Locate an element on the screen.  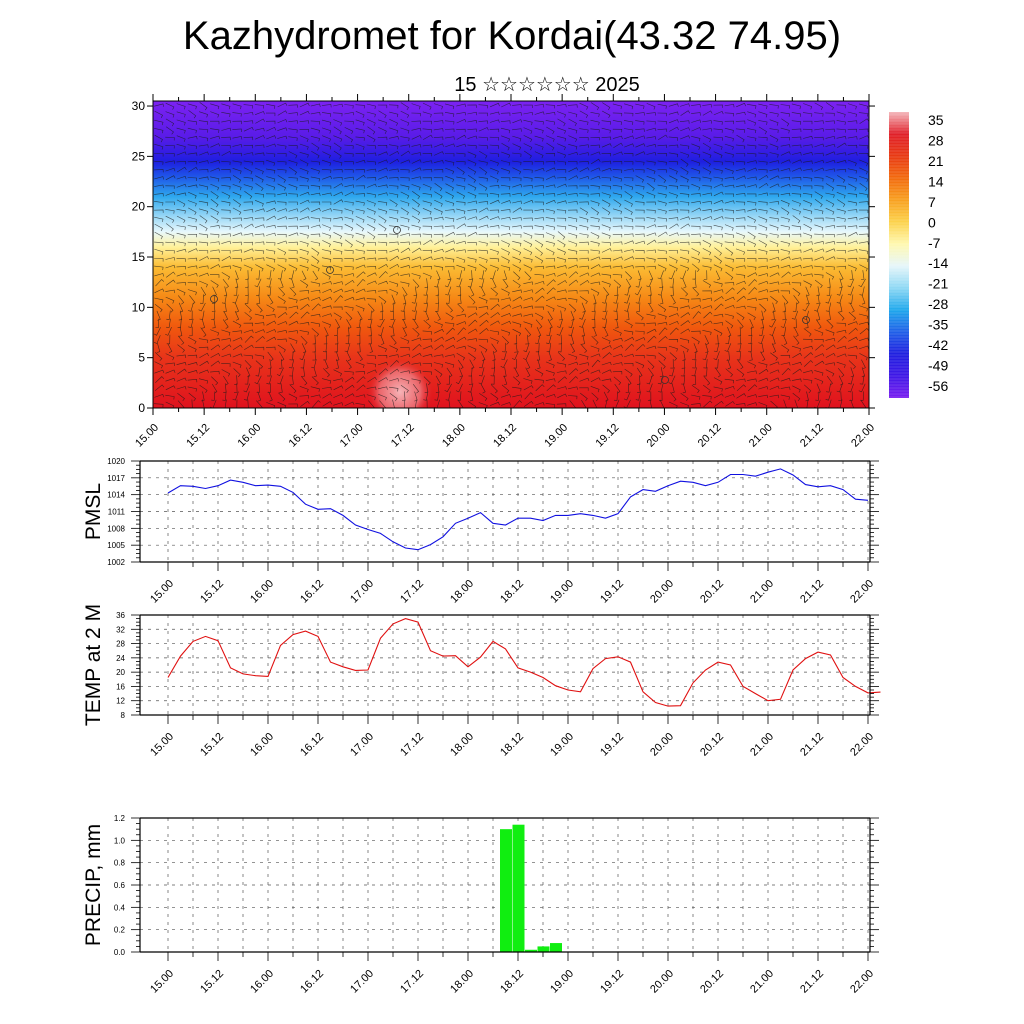
y-tick-label: 1002 is located at coordinates (116, 562).